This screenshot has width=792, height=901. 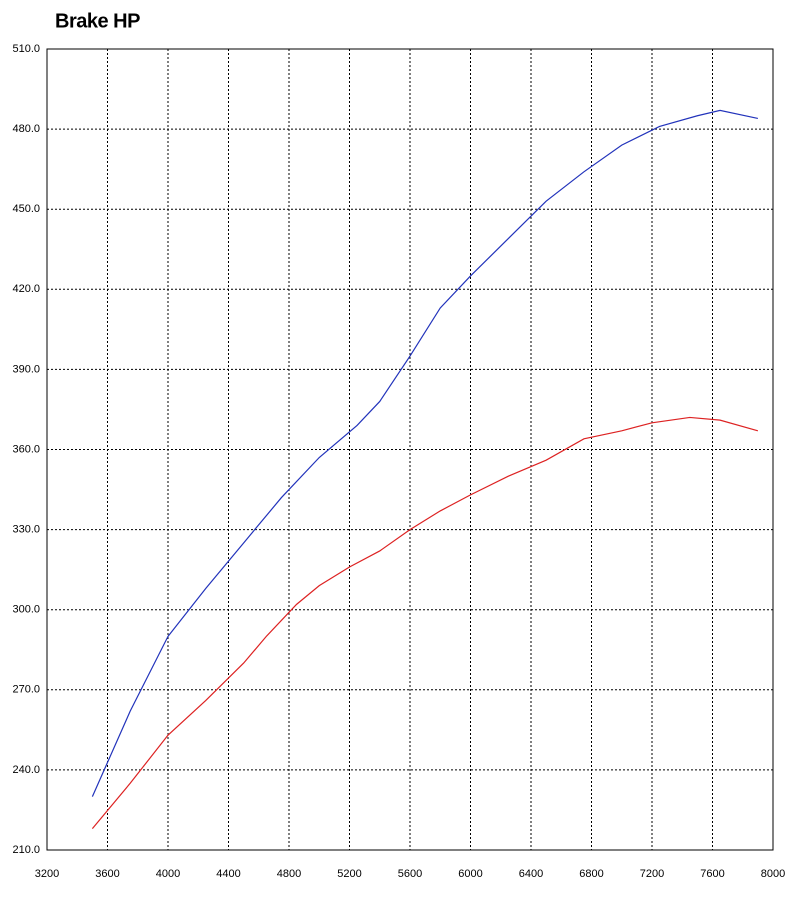 What do you see at coordinates (26, 129) in the screenshot?
I see `y-tick-label: 480.0` at bounding box center [26, 129].